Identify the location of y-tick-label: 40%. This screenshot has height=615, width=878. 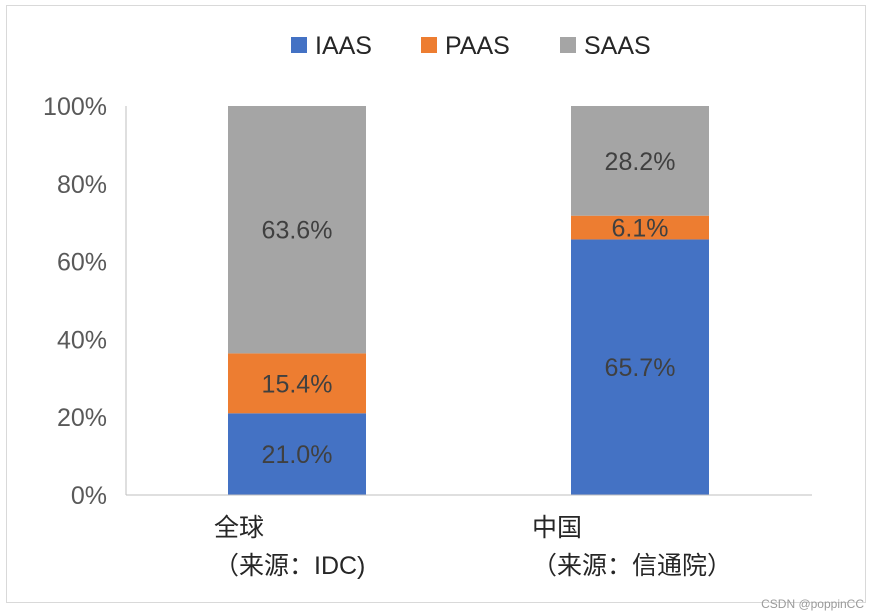
(82, 340).